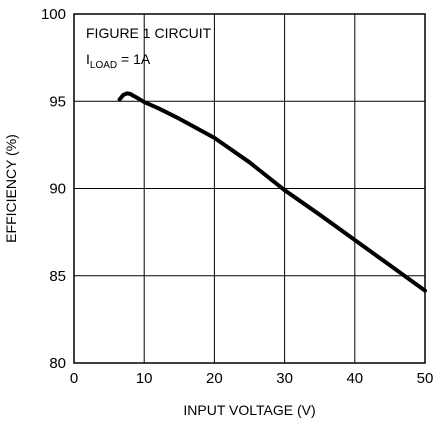 This screenshot has width=435, height=425. I want to click on y-axis-title: EFFICIENCY (%), so click(11, 188).